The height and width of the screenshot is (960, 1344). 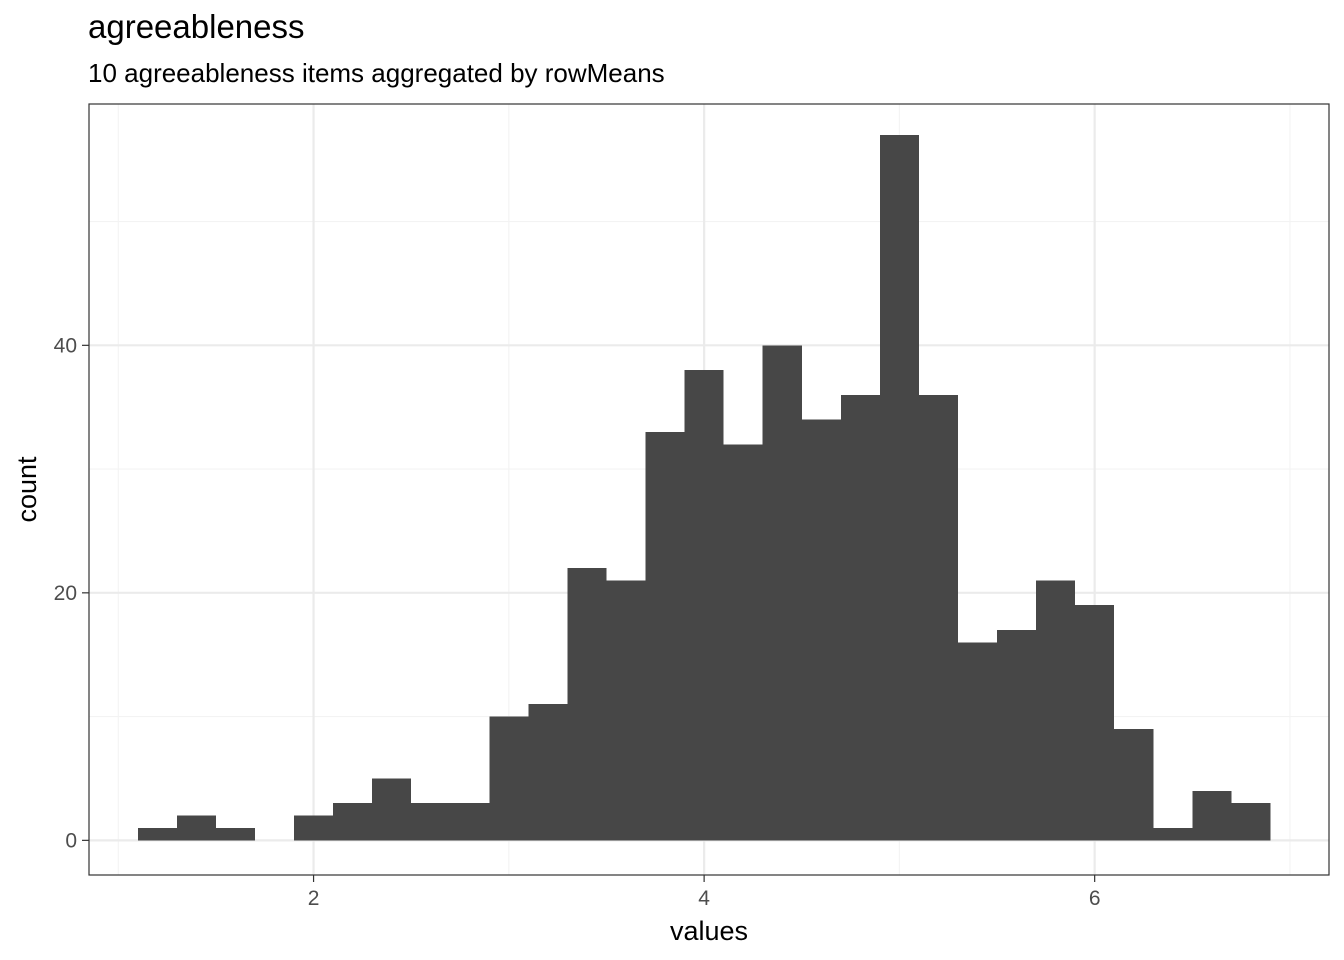 What do you see at coordinates (65, 593) in the screenshot?
I see `y-tick-label: 20` at bounding box center [65, 593].